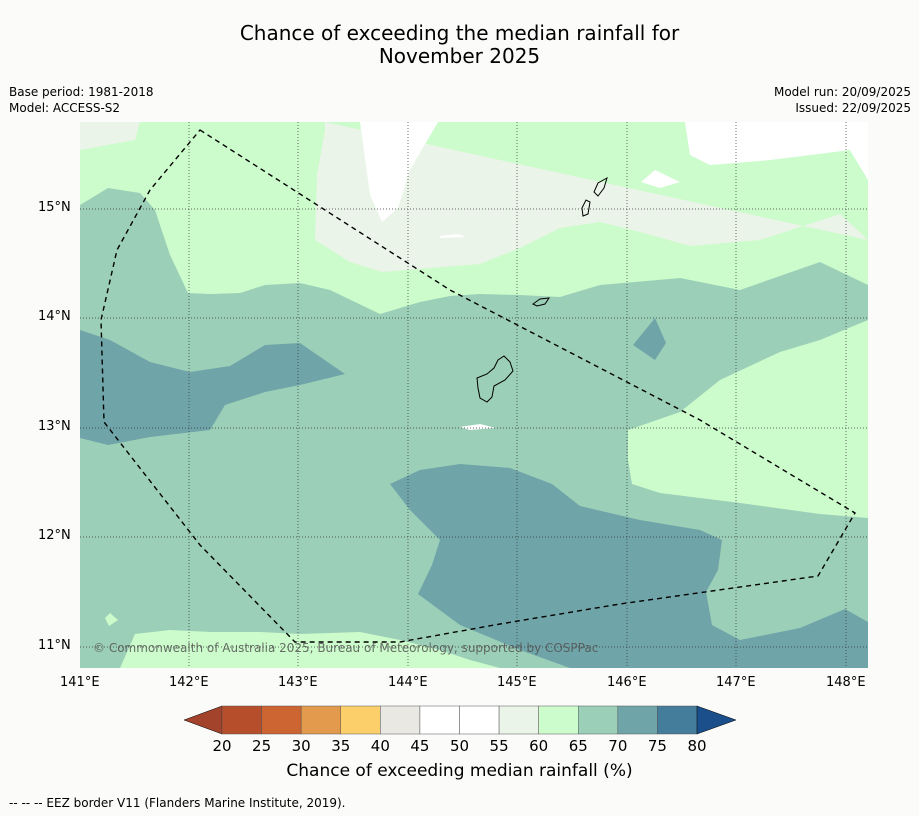 The height and width of the screenshot is (816, 919). I want to click on colorbar-tick-label: 35, so click(341, 746).